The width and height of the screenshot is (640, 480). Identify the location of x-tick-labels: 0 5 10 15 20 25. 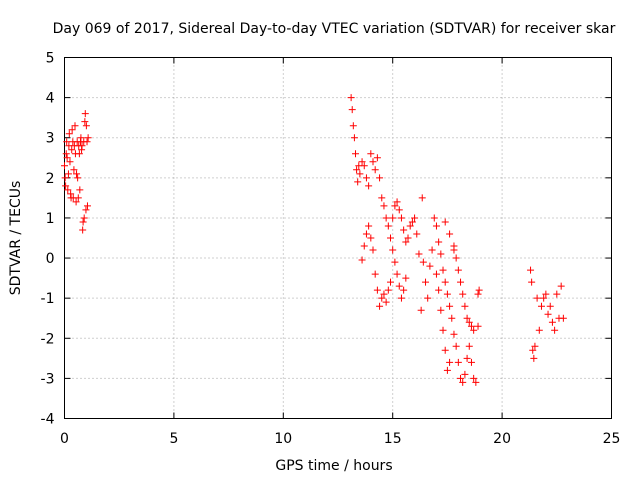
(340, 439).